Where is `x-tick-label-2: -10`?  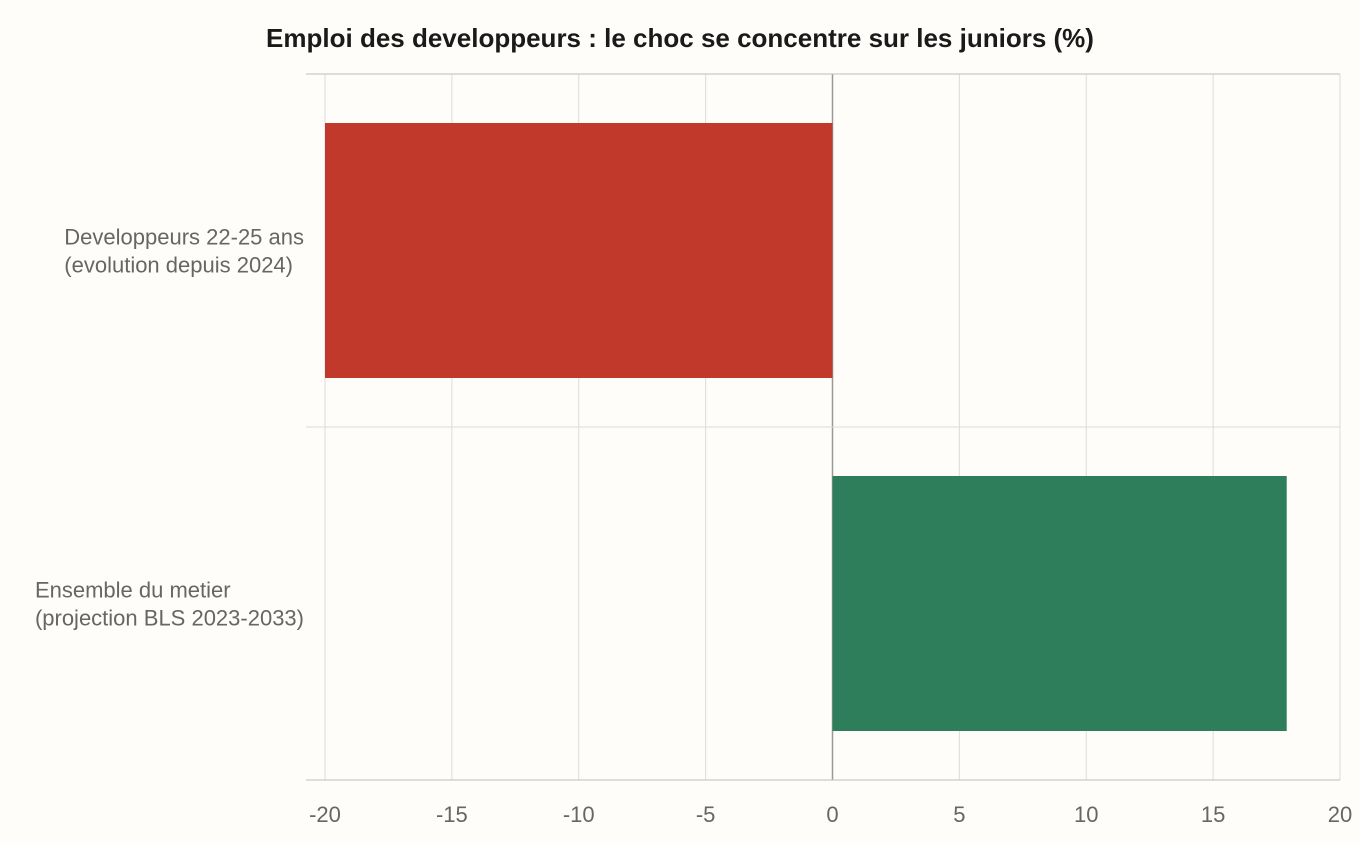
x-tick-label-2: -10 is located at coordinates (579, 814).